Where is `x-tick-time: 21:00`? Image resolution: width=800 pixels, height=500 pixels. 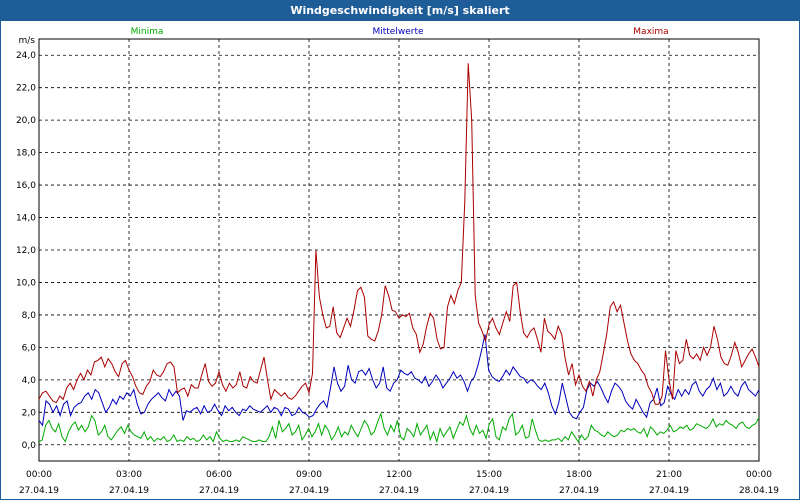
x-tick-time: 21:00 is located at coordinates (669, 475).